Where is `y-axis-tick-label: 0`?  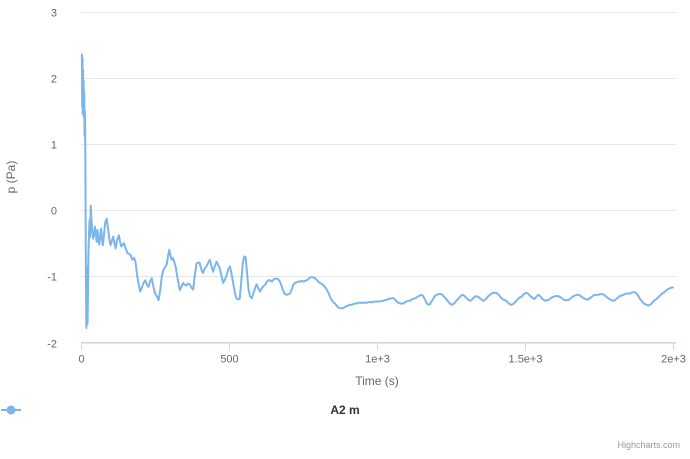
y-axis-tick-label: 0 is located at coordinates (54, 212).